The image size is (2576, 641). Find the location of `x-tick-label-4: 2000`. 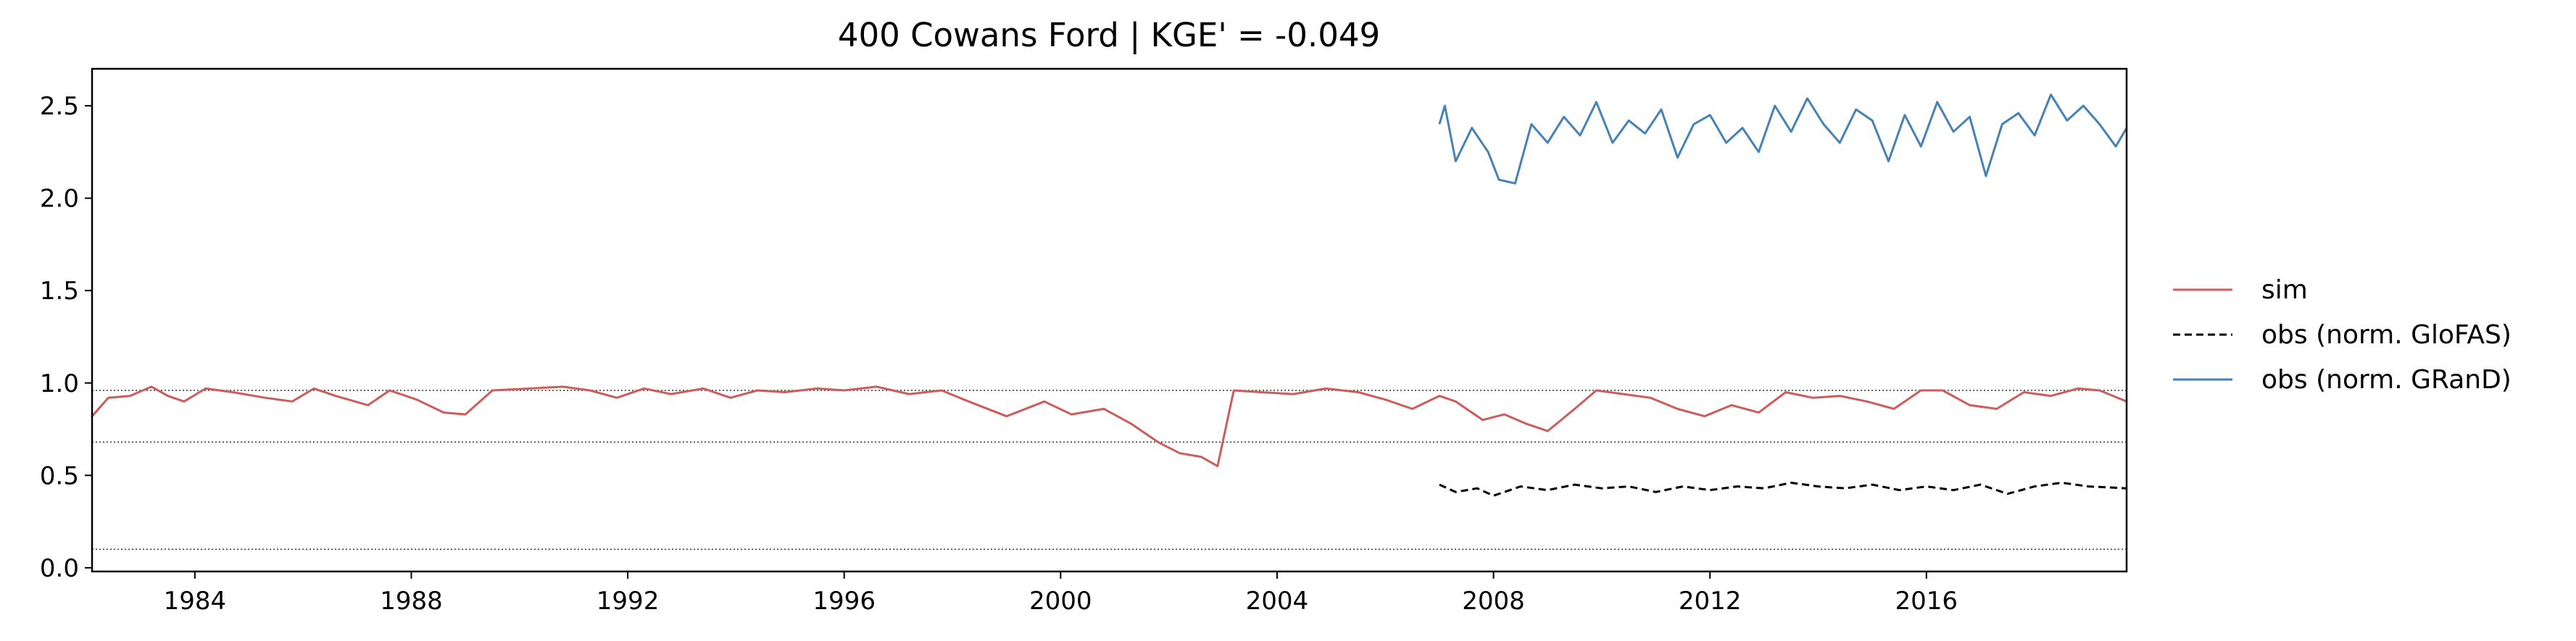

x-tick-label-4: 2000 is located at coordinates (1060, 601).